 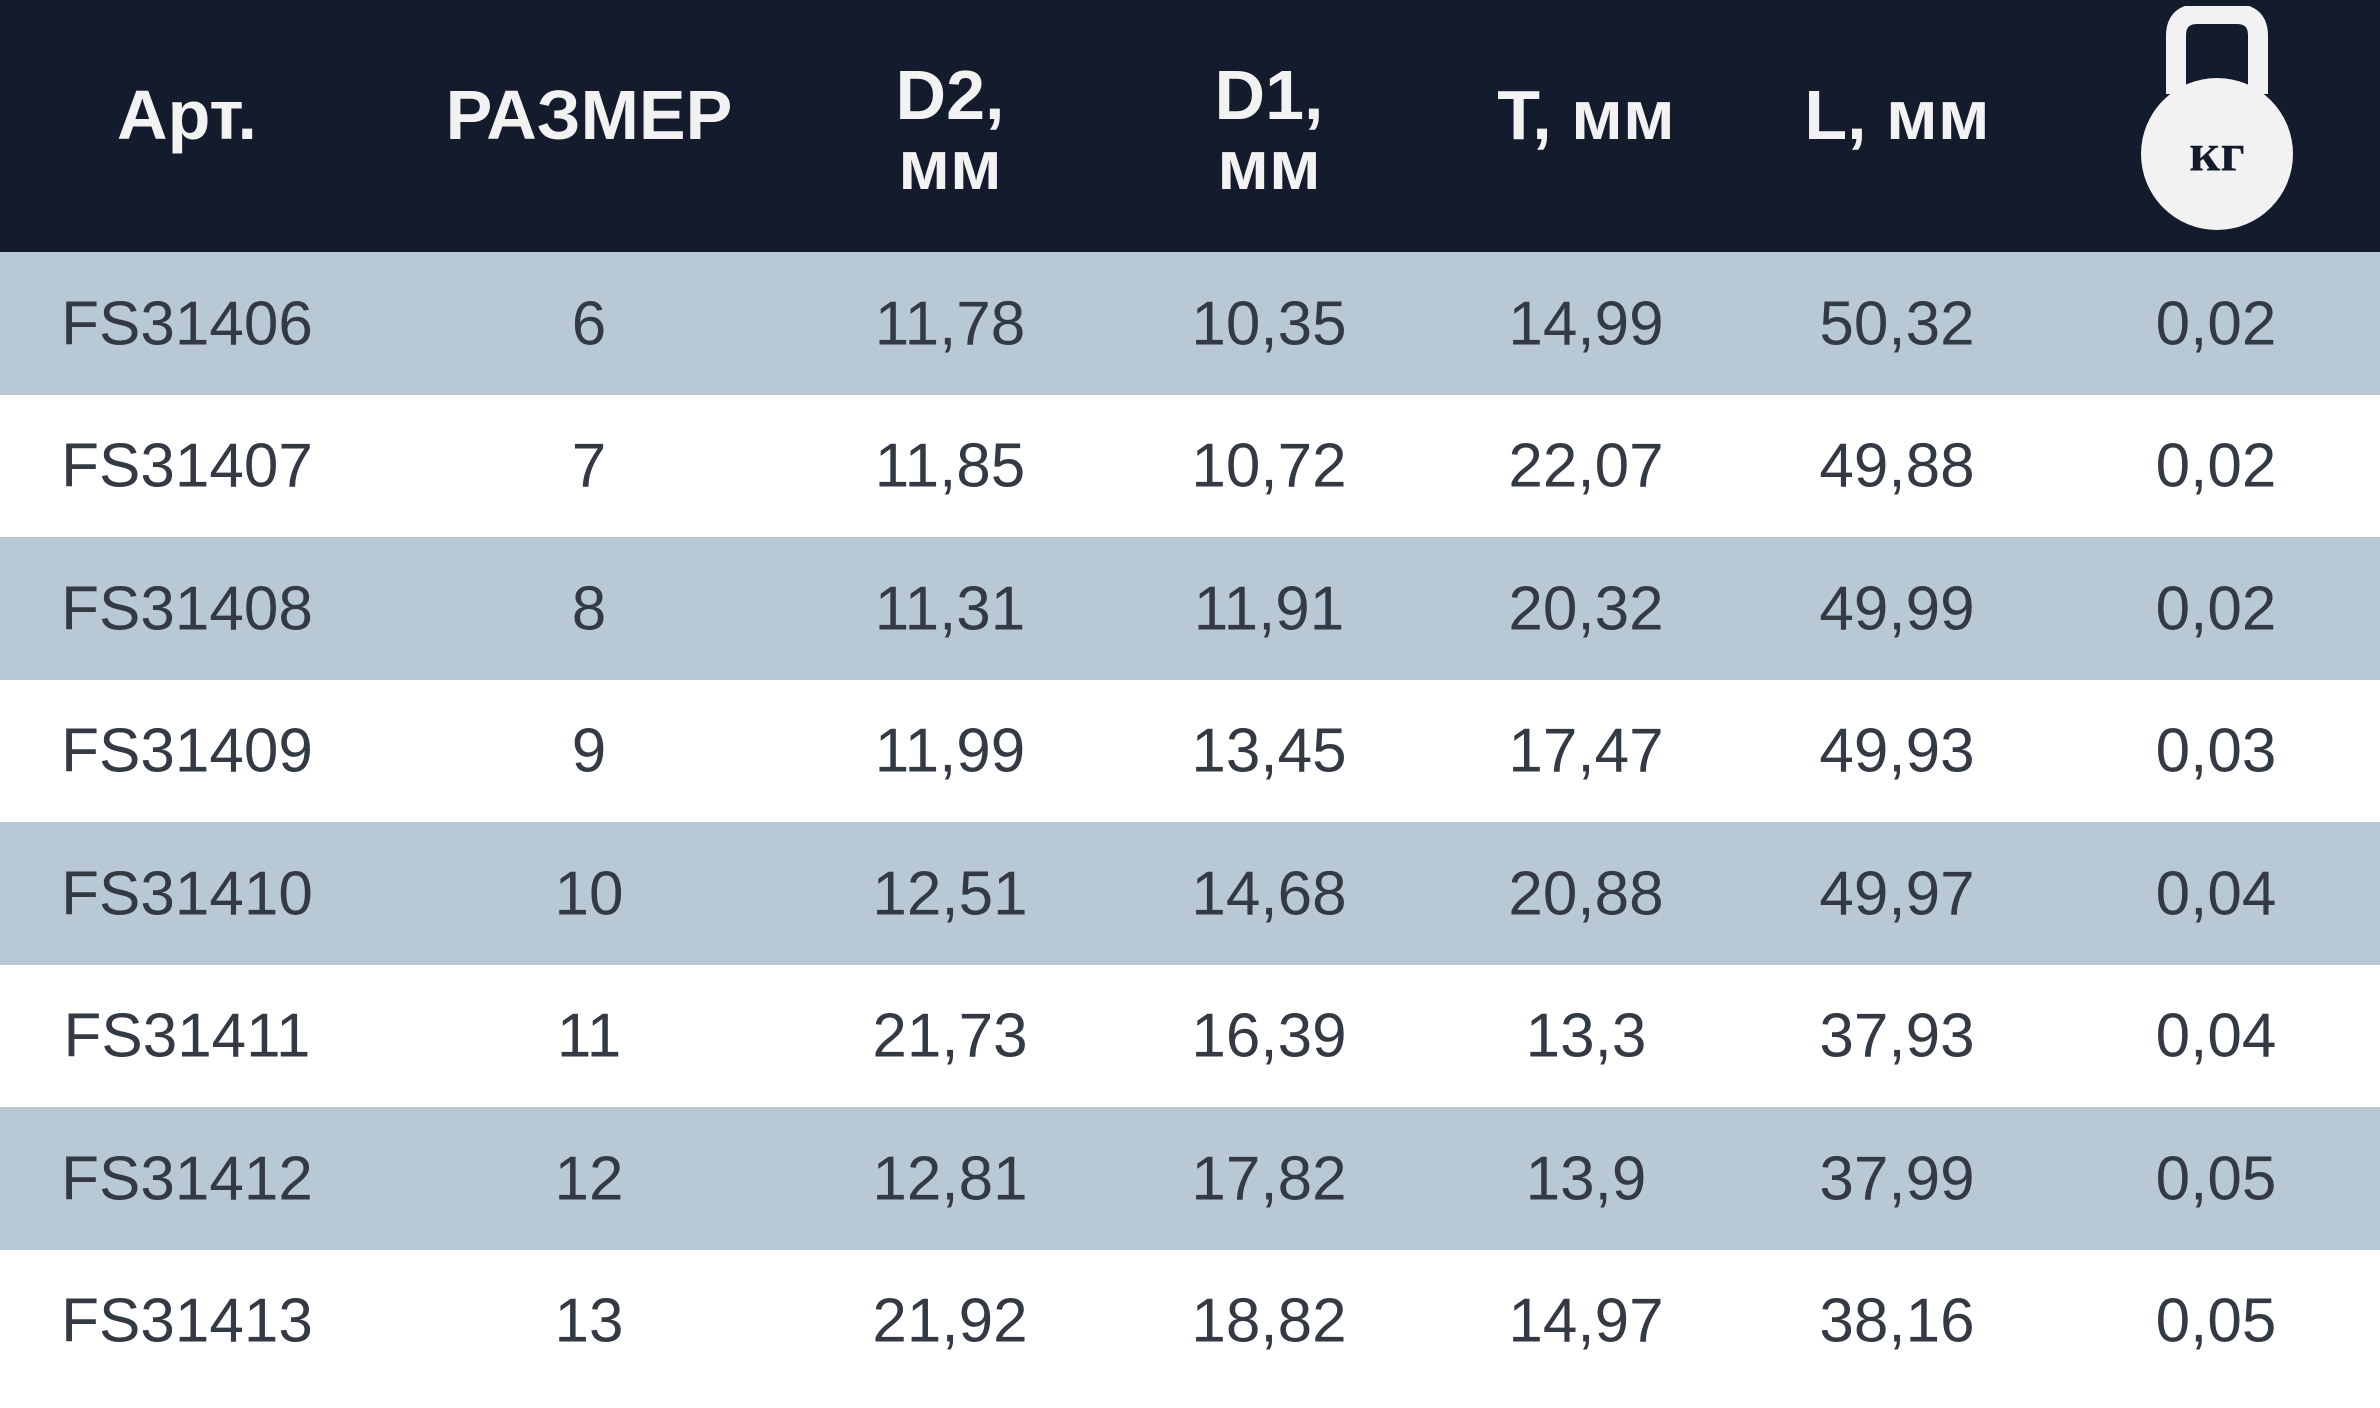 I want to click on table-row: FS31413 13 21,92 18,82 14,97 38,16 0,05, so click(x=1190, y=1321).